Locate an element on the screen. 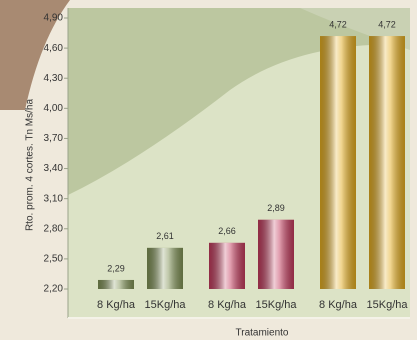  value-label: 2,66 is located at coordinates (227, 231).